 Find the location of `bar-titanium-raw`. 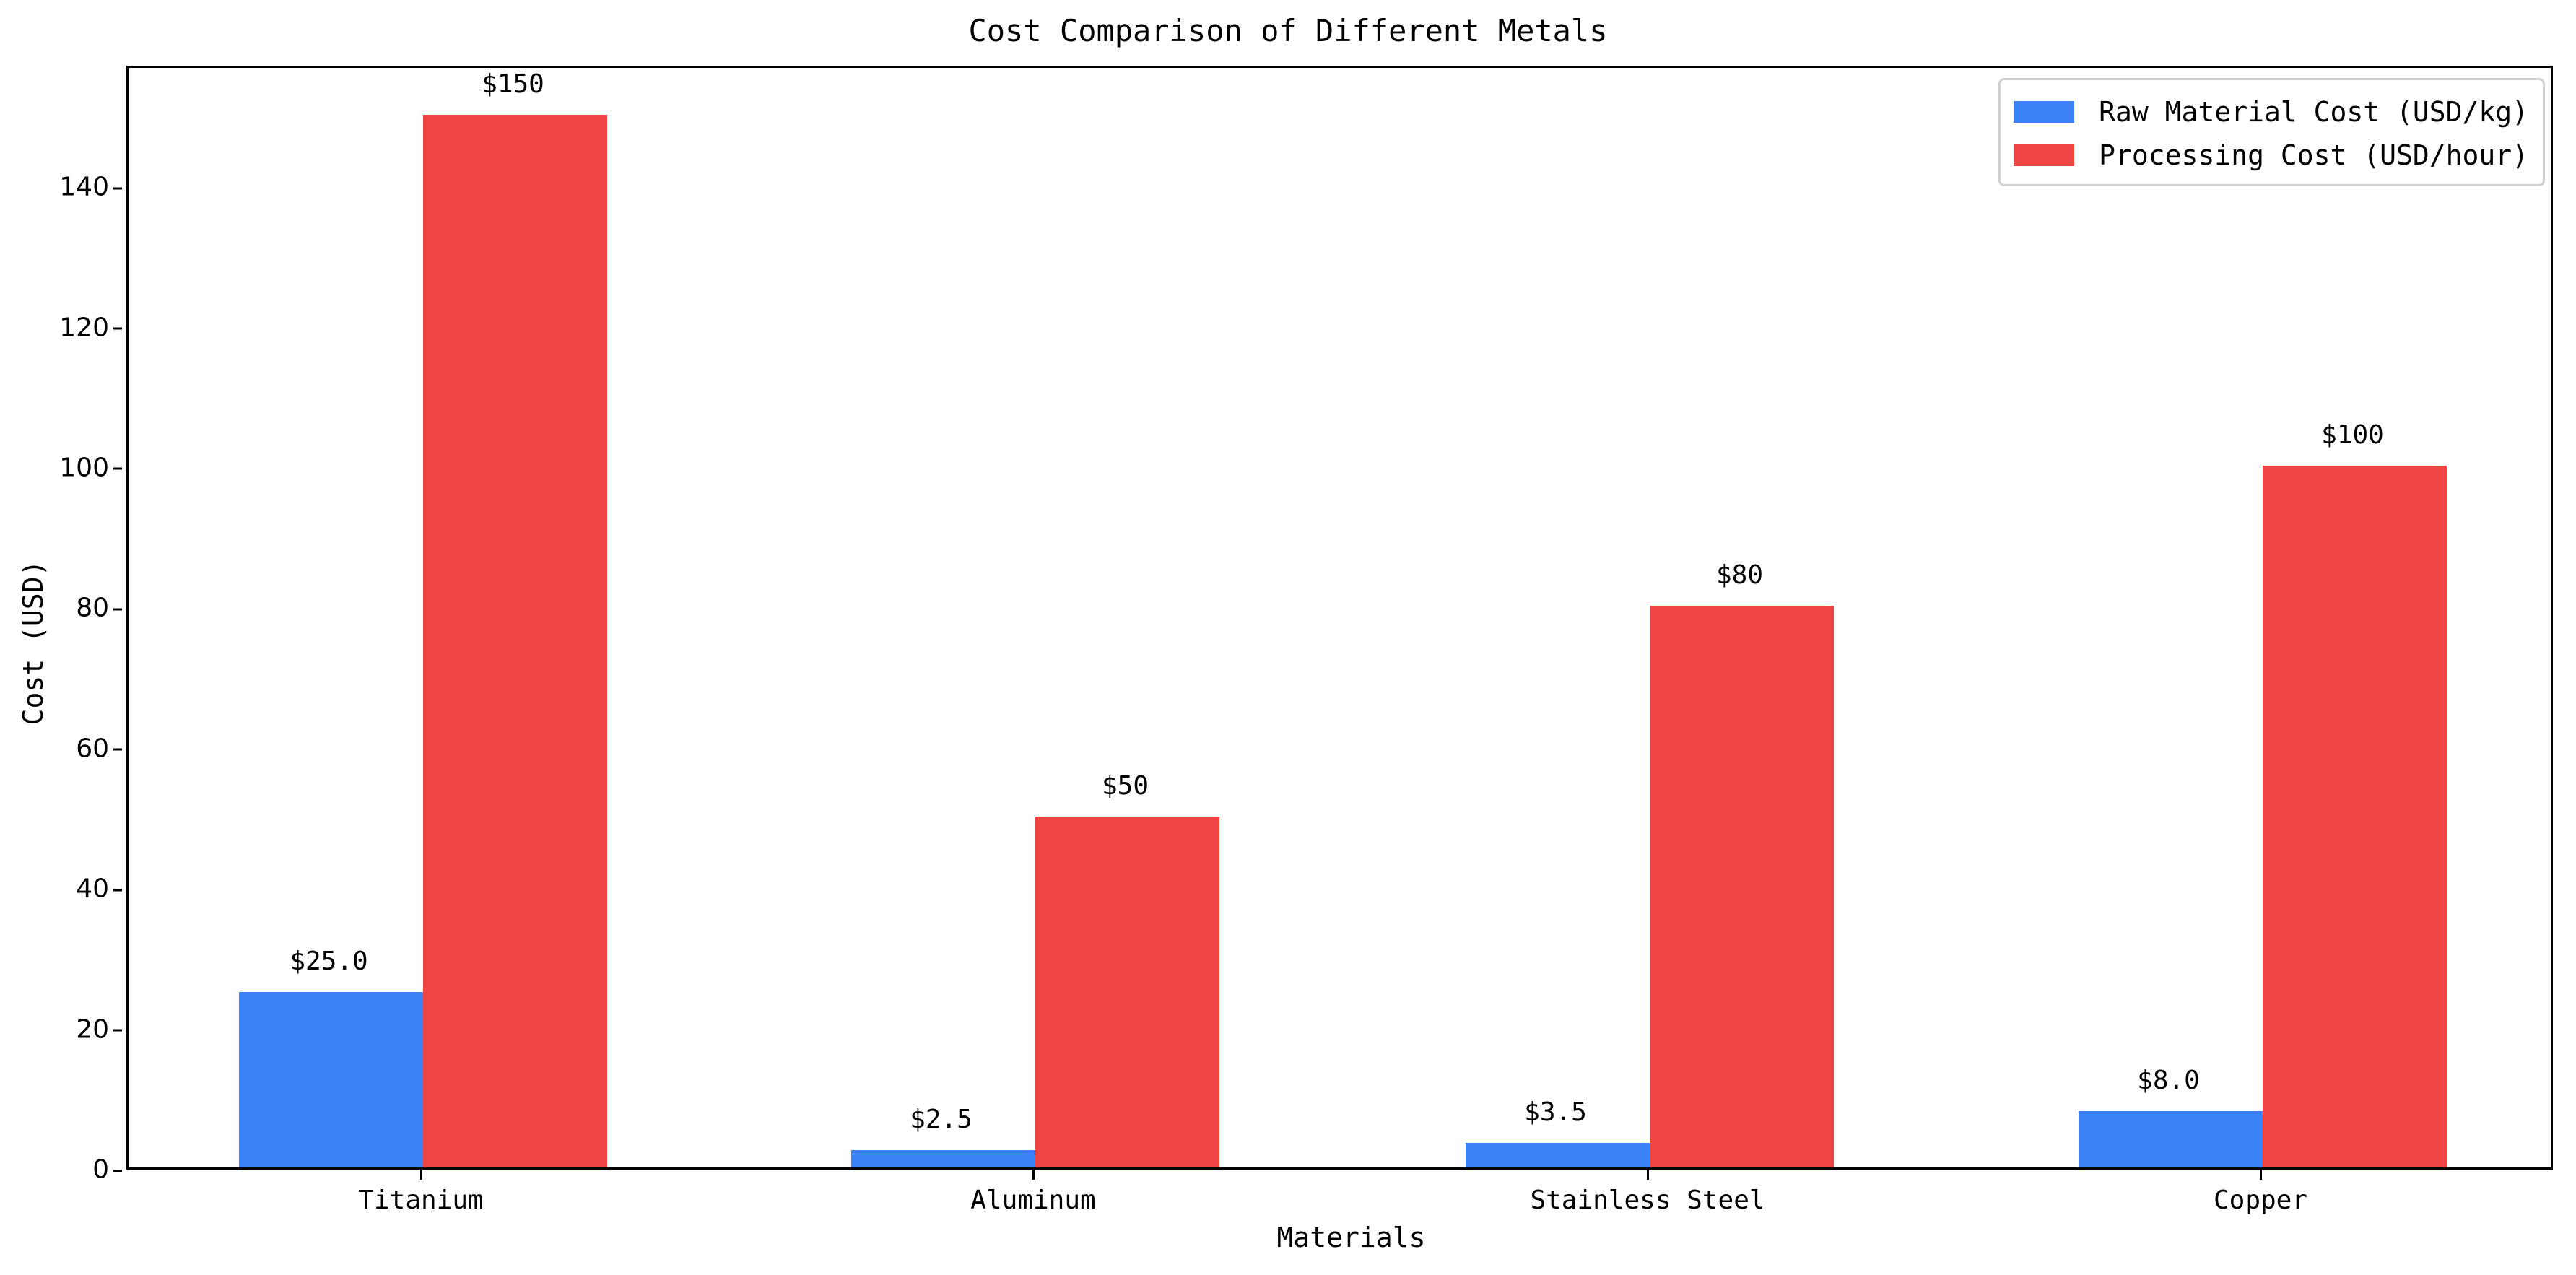

bar-titanium-raw is located at coordinates (331, 1079).